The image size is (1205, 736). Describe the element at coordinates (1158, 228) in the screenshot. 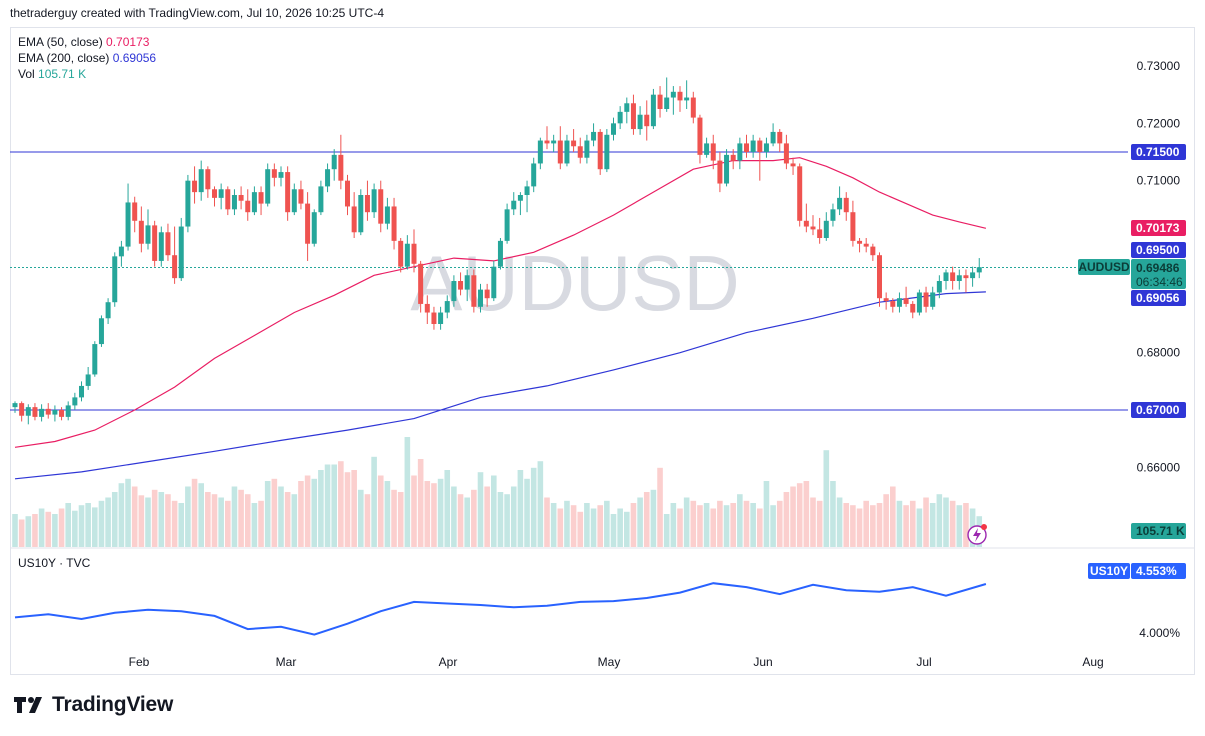

I see `ema50-badge-bg` at that location.